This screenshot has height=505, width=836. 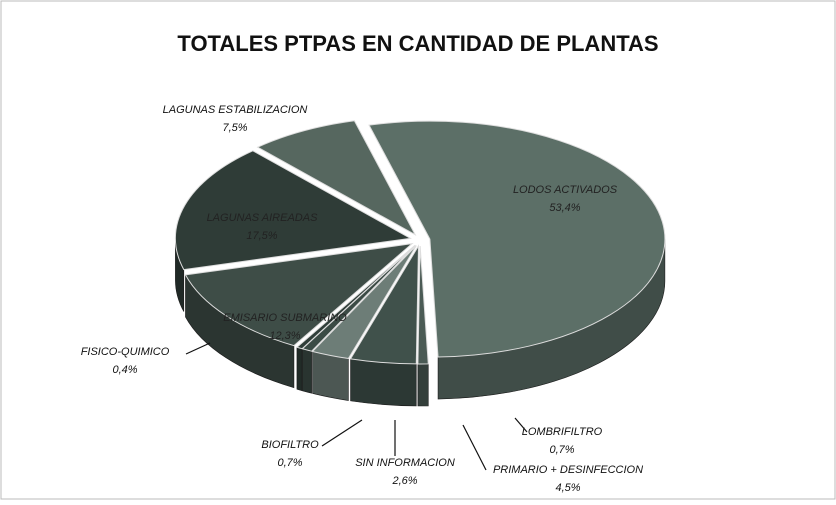 I want to click on slice-label: SIN INFORMACION, so click(x=405, y=463).